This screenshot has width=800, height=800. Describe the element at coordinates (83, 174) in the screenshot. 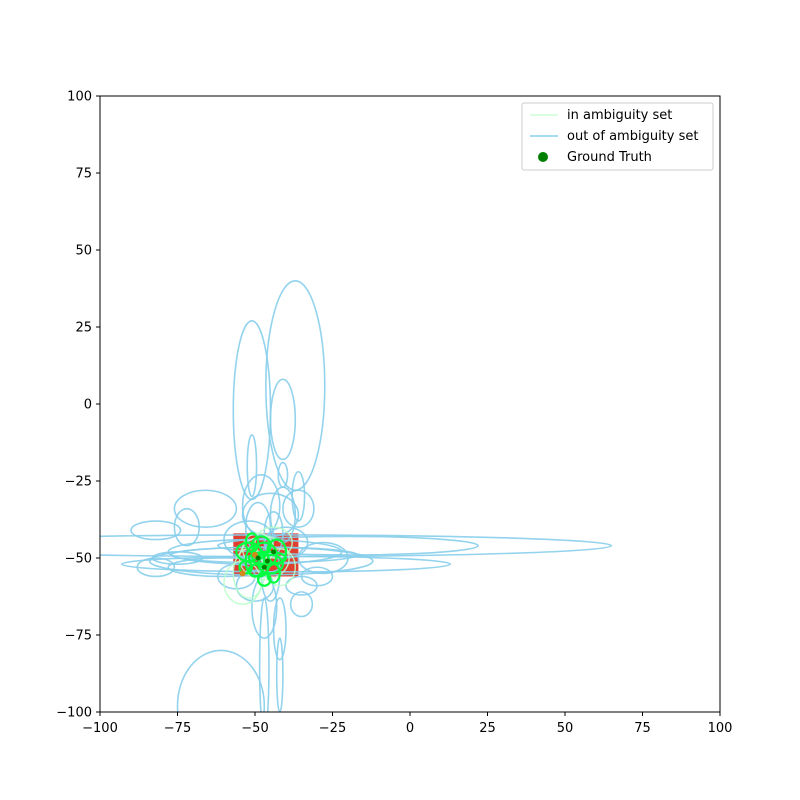

I see `y-tick-label: 75` at that location.